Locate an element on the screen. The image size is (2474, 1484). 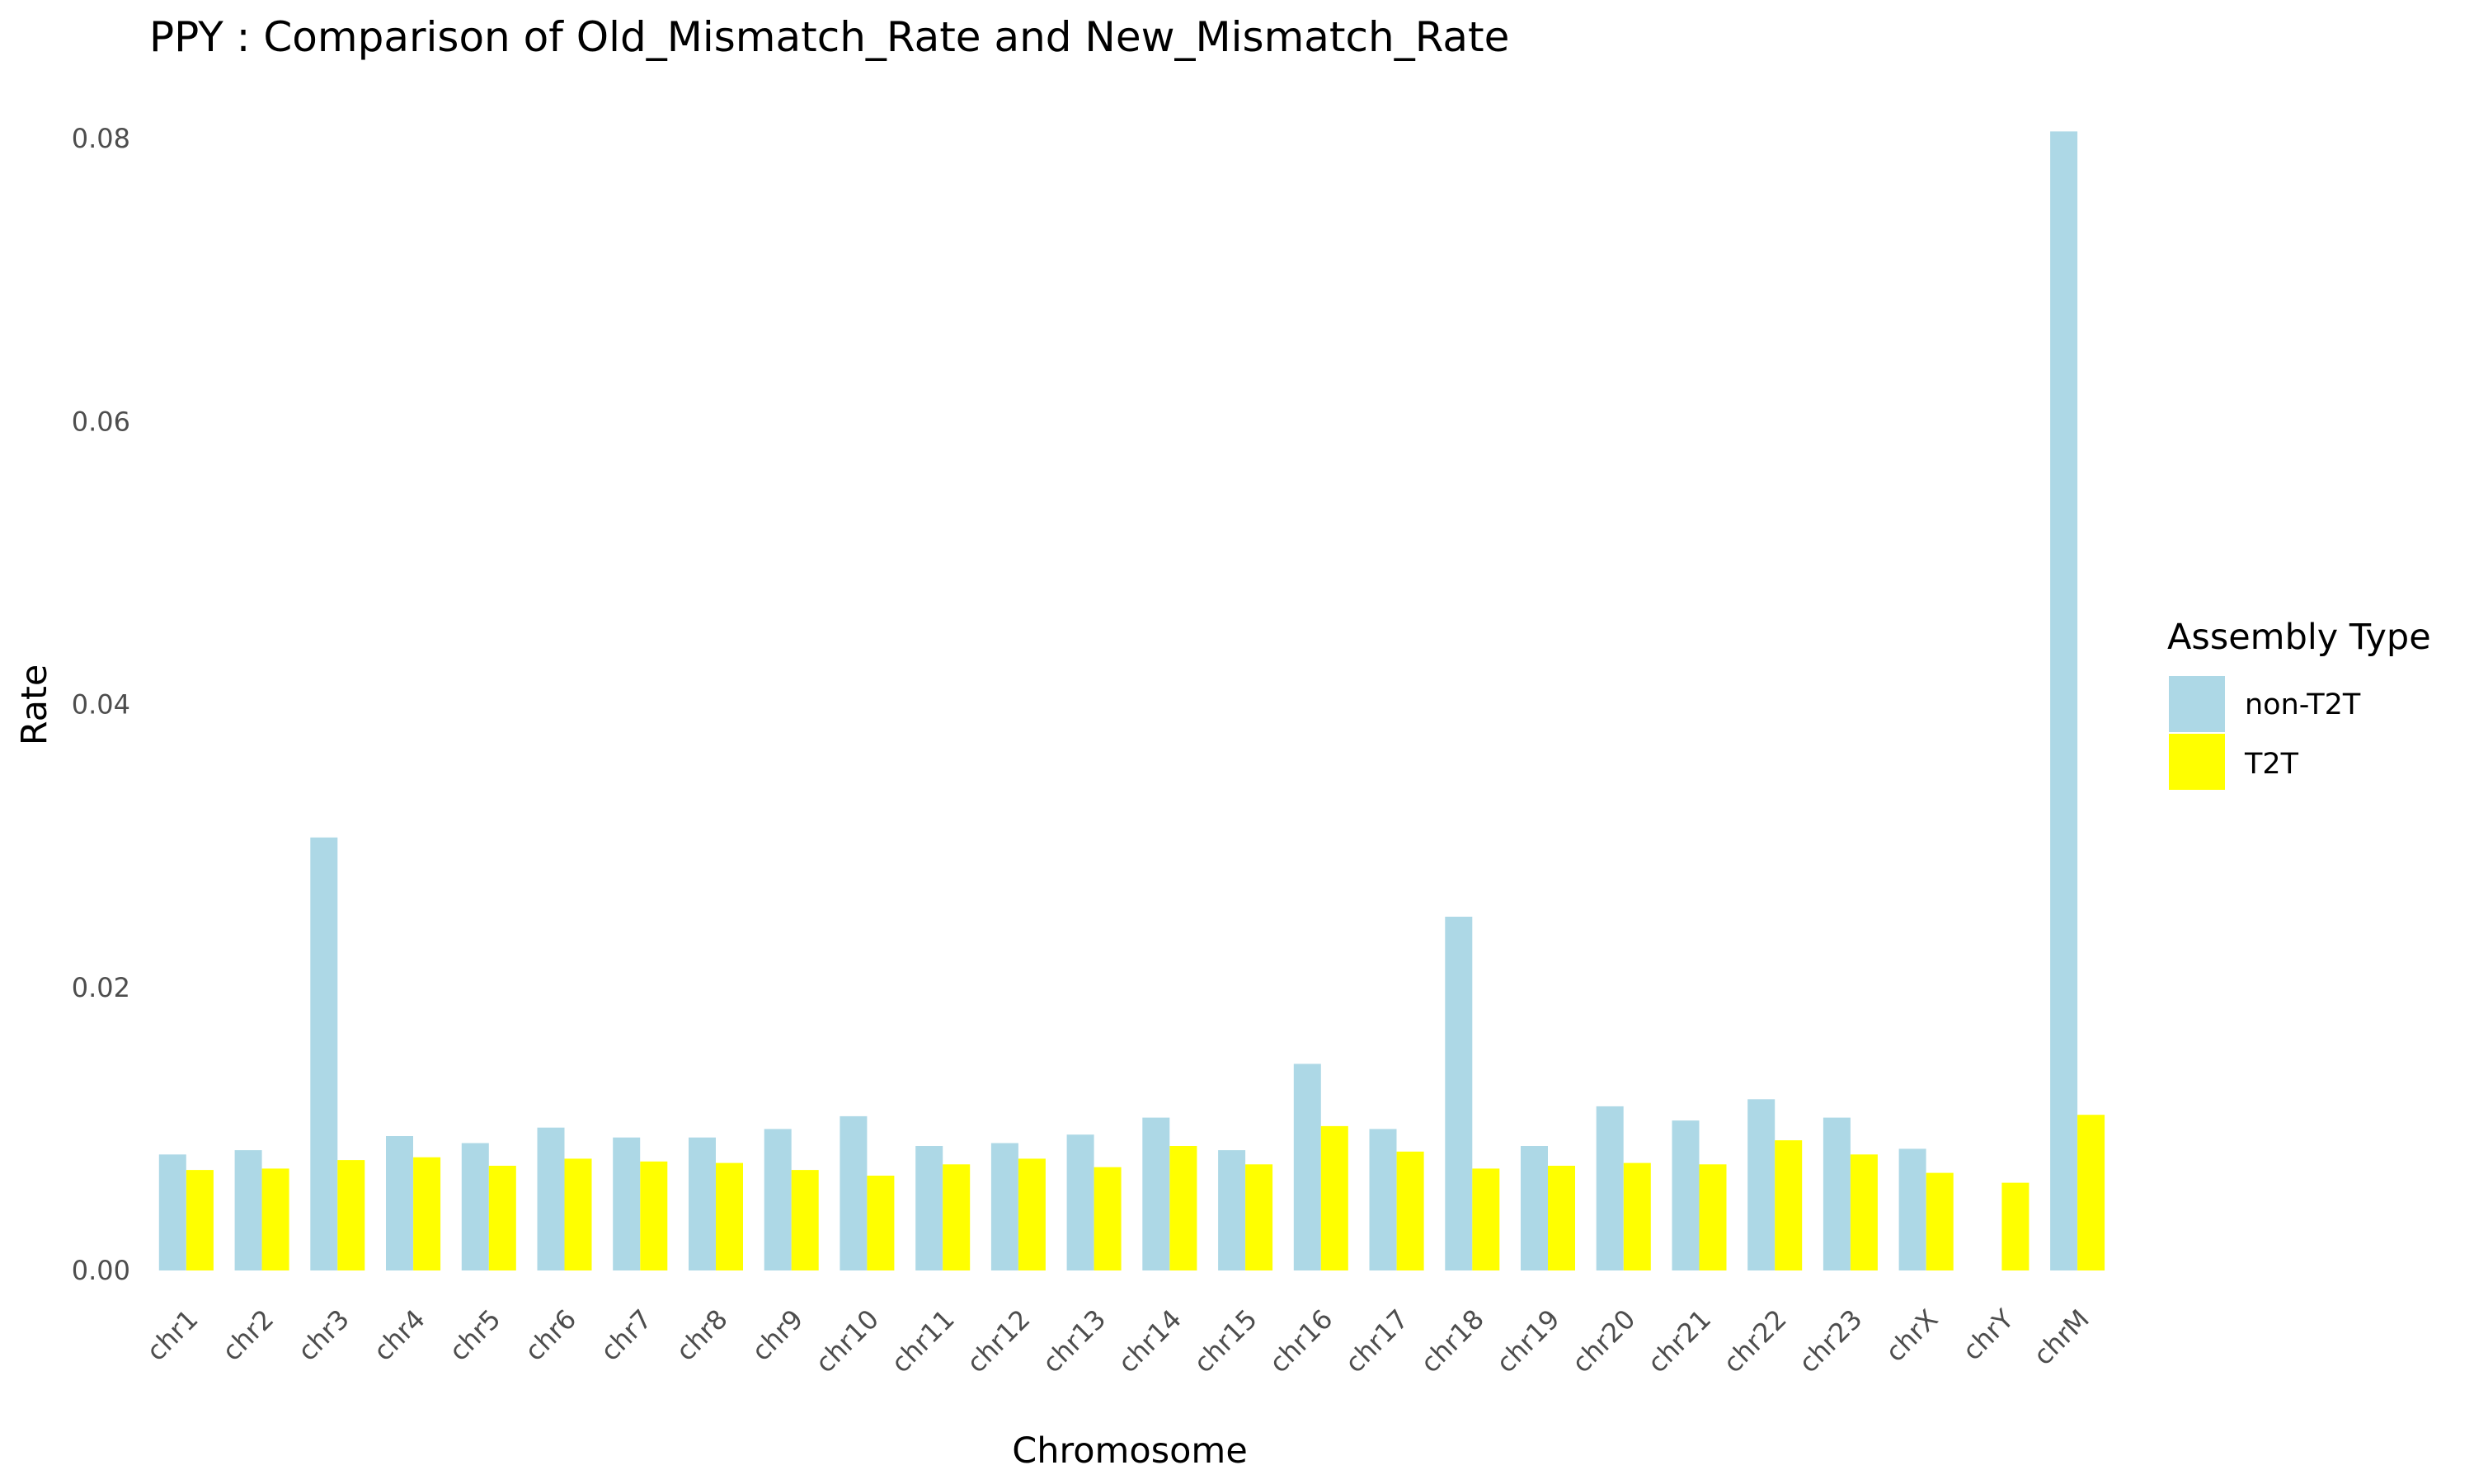
bar-chr12-non-t2t is located at coordinates (1004, 1206).